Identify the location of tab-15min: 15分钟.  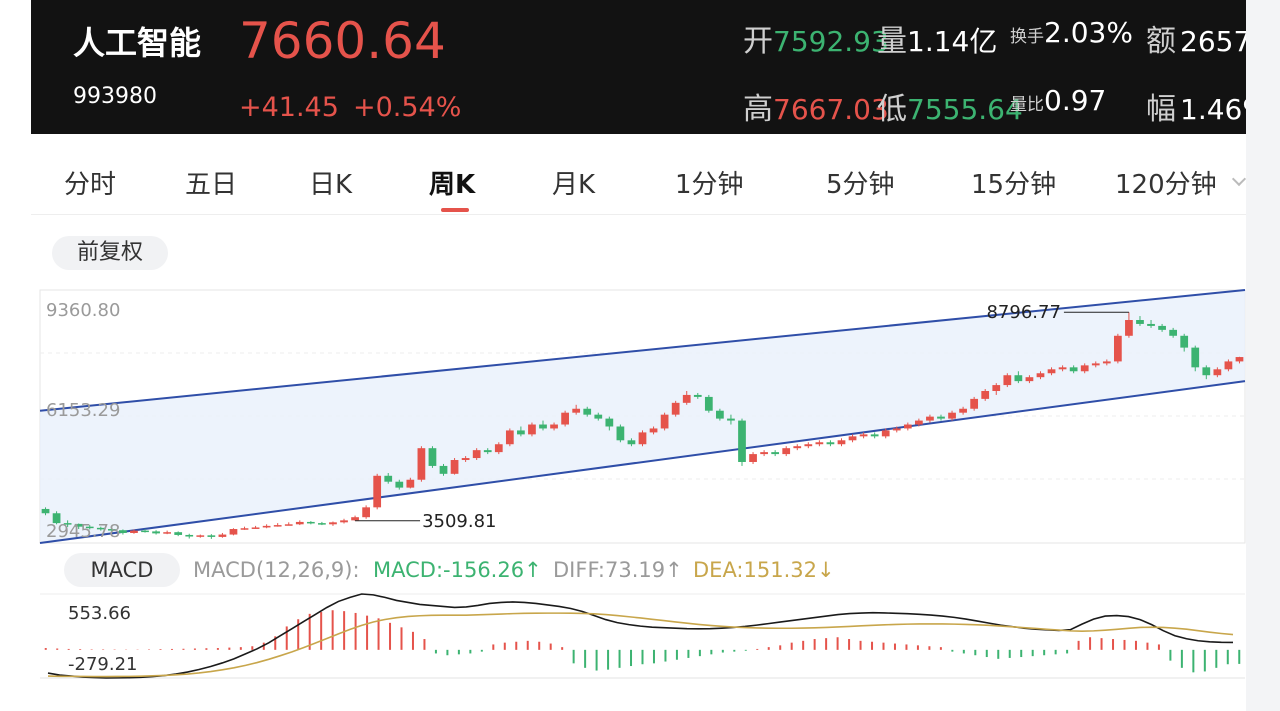
(1014, 185).